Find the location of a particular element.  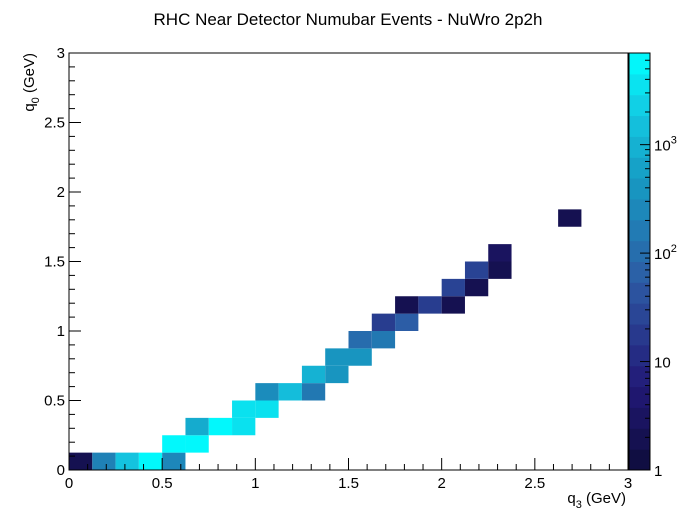

y-tick-label: 2.5 is located at coordinates (54, 123).